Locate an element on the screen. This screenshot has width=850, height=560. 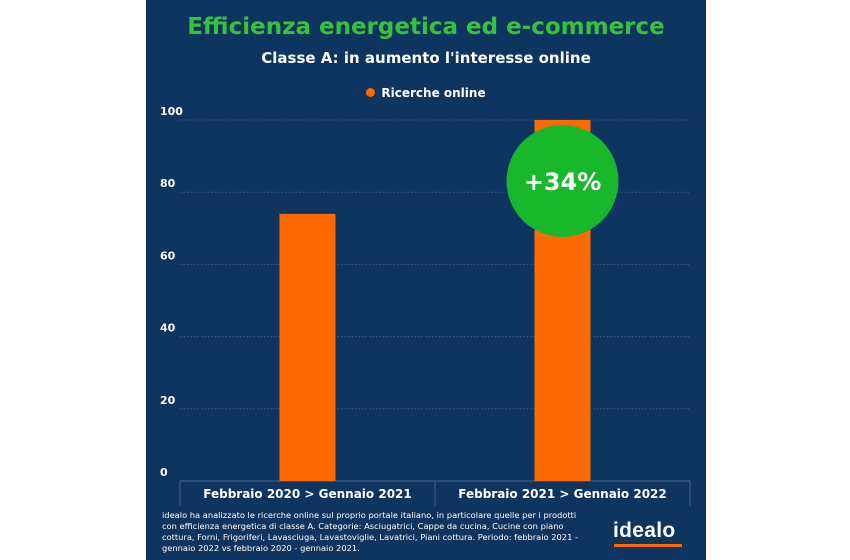
y-tick-label: 40 is located at coordinates (168, 328).